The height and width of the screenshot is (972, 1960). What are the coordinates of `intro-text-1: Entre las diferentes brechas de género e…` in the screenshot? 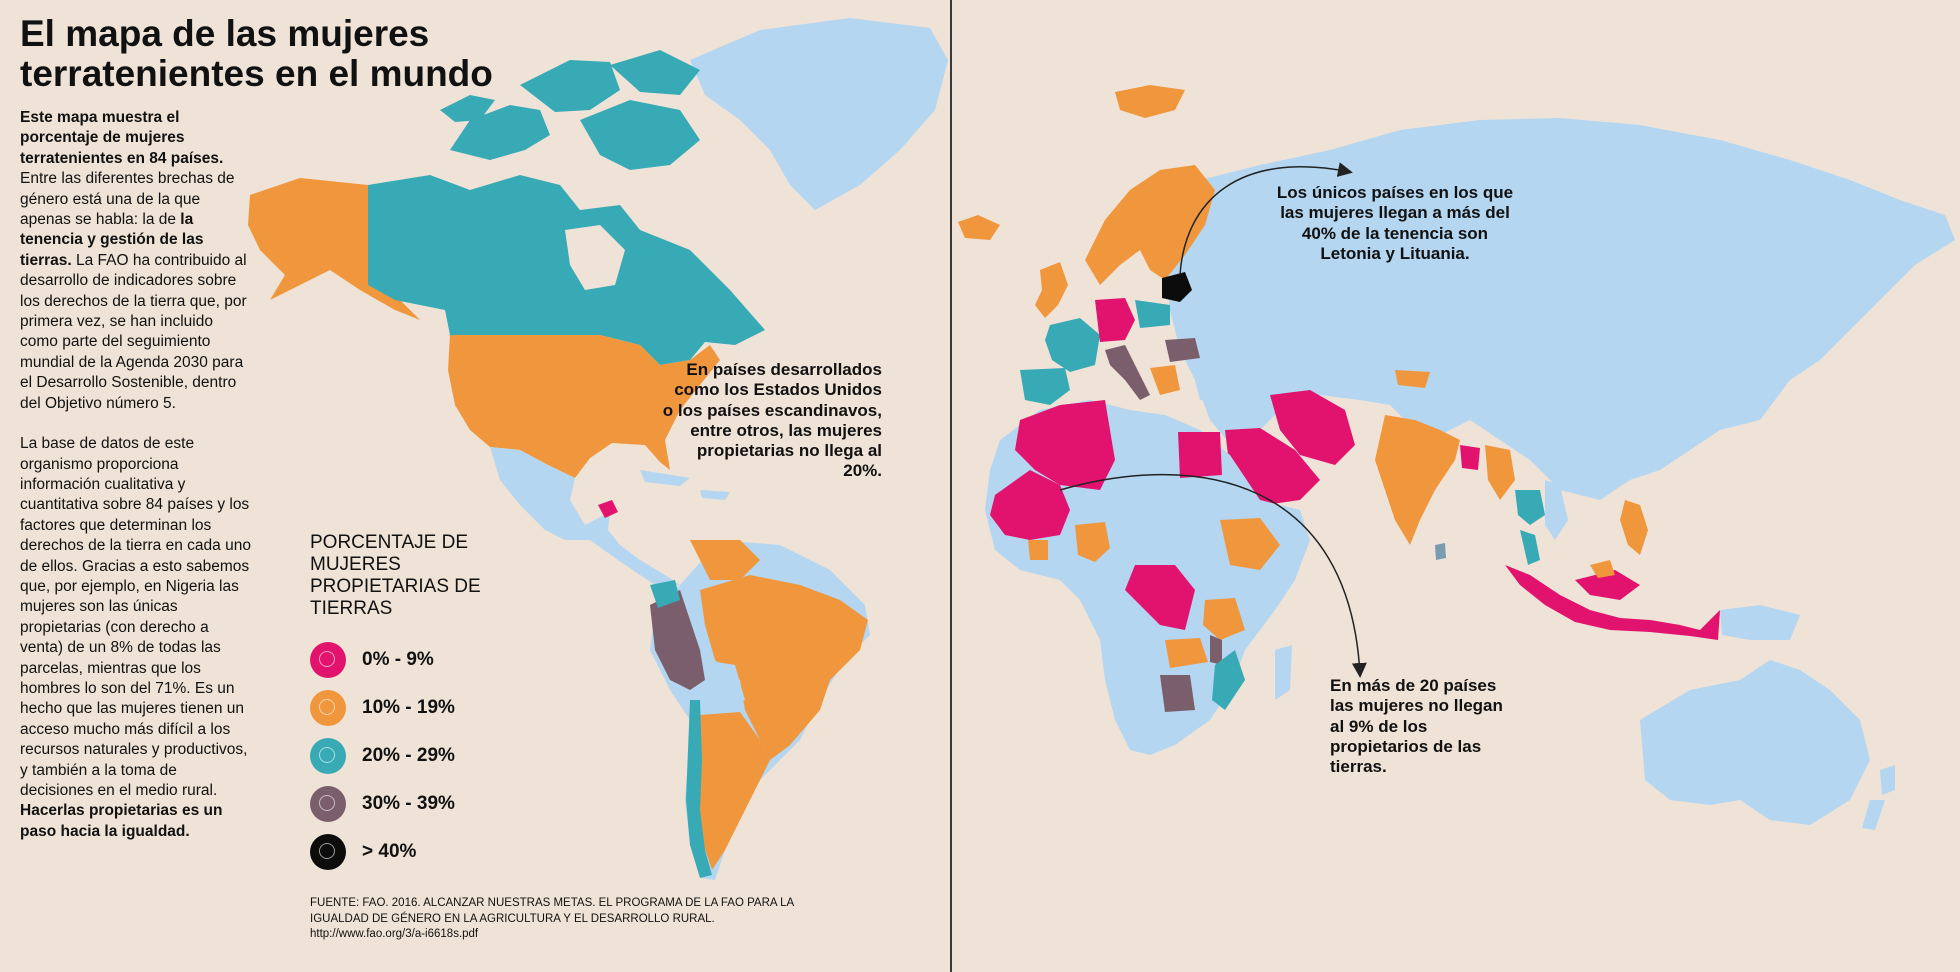 It's located at (127, 199).